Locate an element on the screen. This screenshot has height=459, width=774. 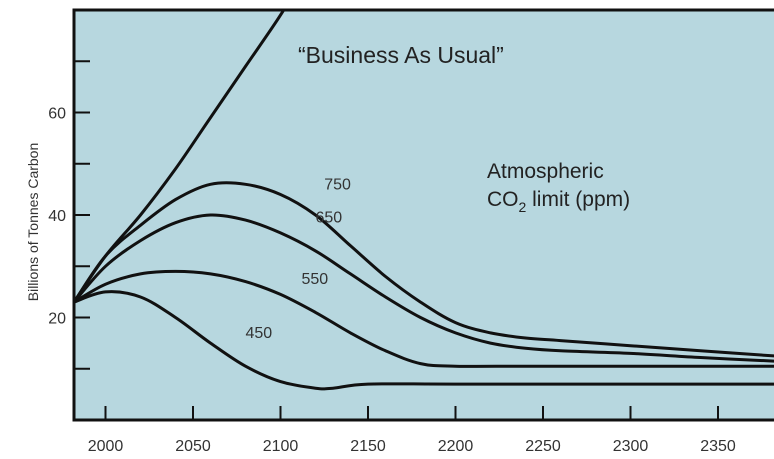
limit-annotation-line2: CO2 limit (ppm) is located at coordinates (558, 201).